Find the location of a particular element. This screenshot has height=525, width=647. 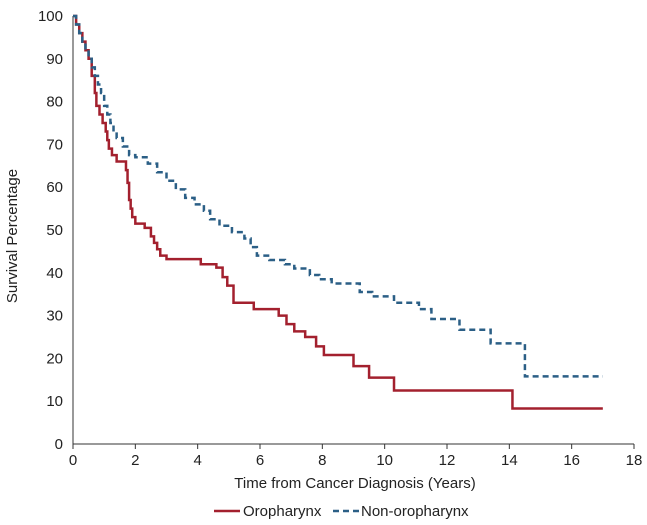

y-tick-label: 20 is located at coordinates (54, 358).